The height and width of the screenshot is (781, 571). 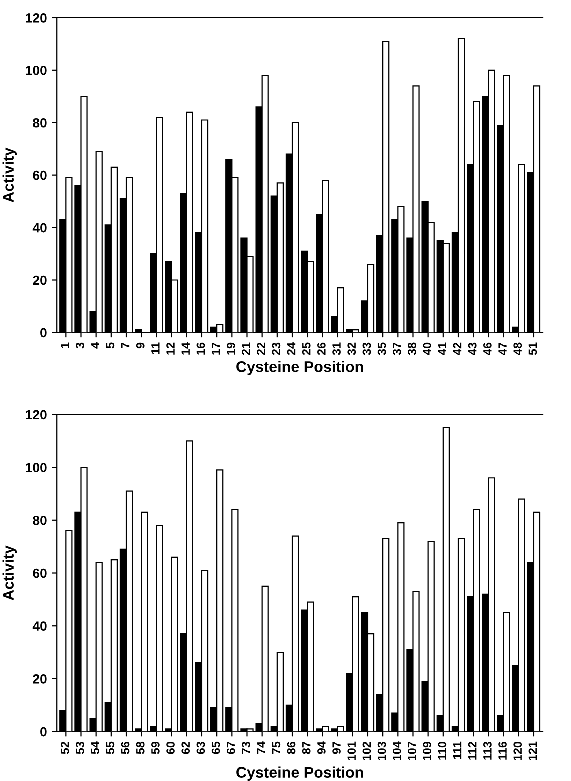 What do you see at coordinates (156, 748) in the screenshot?
I see `x-tick-label: 59` at bounding box center [156, 748].